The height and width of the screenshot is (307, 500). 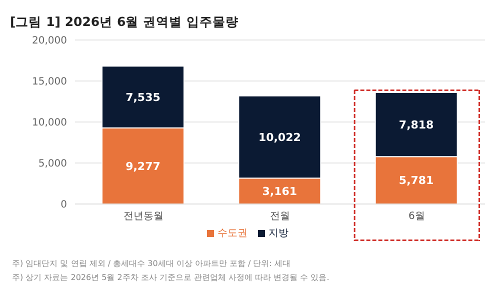 What do you see at coordinates (416, 181) in the screenshot?
I see `data-label: 5,781` at bounding box center [416, 181].